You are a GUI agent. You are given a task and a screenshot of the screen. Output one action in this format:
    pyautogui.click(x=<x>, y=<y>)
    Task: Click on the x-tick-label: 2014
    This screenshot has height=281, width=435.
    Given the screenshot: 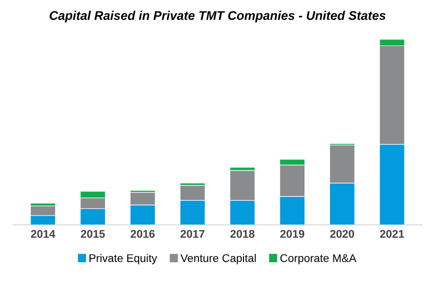 What is the action you would take?
    pyautogui.click(x=43, y=234)
    